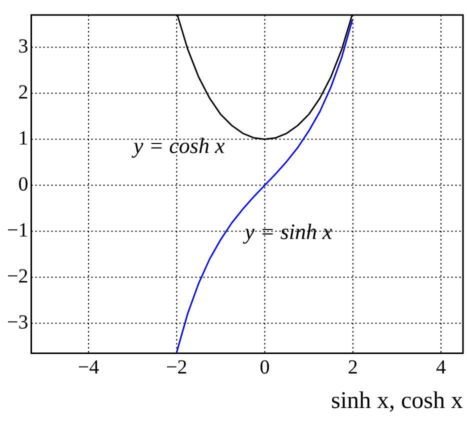  I want to click on x-tick-label: 4, so click(441, 367).